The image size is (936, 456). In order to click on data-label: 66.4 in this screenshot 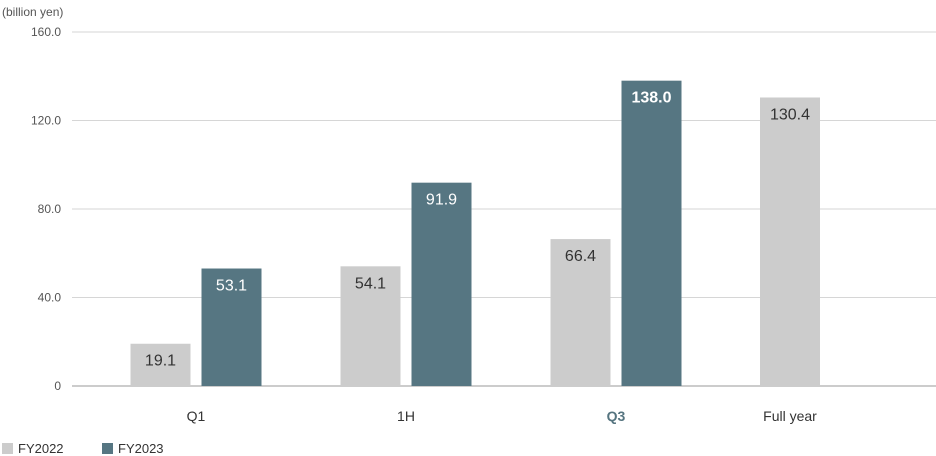, I will do `click(580, 256)`.